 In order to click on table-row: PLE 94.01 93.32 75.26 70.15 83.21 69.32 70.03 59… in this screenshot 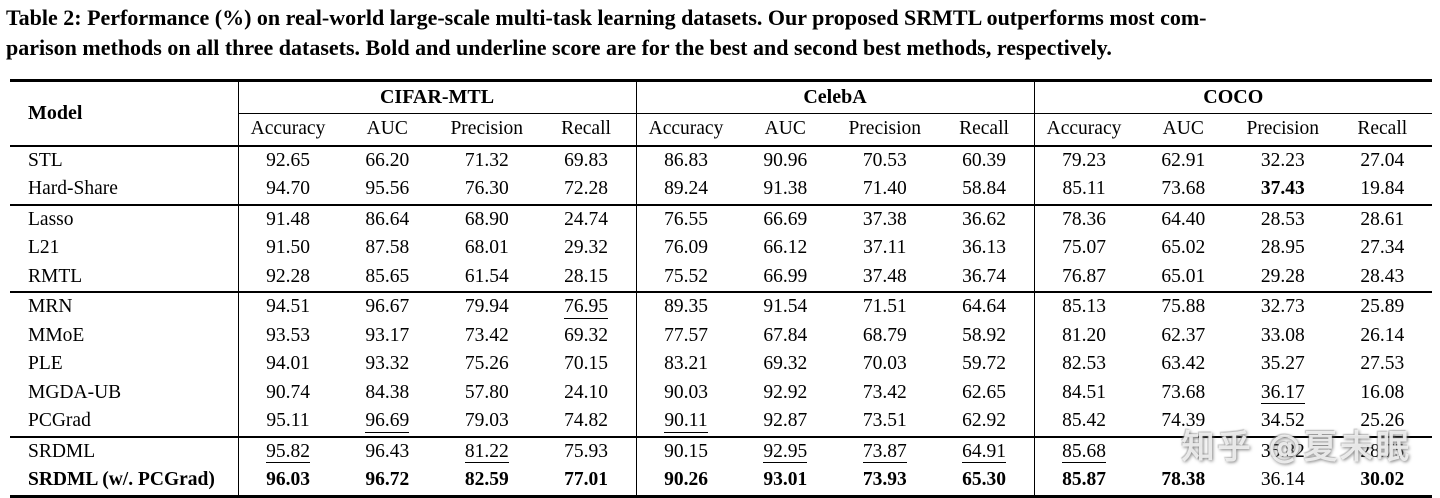, I will do `click(721, 364)`.